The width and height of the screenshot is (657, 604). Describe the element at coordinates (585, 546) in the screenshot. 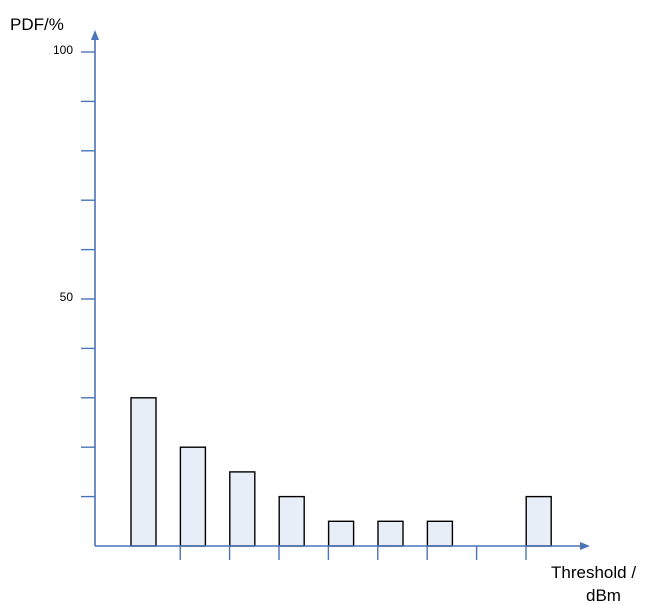

I see `x-axis-arrow` at that location.